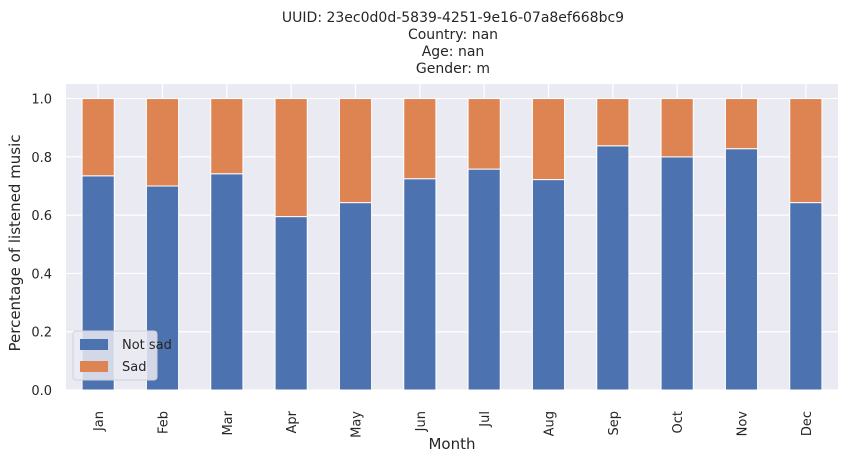  What do you see at coordinates (41, 158) in the screenshot?
I see `y-tick-label: 0.8` at bounding box center [41, 158].